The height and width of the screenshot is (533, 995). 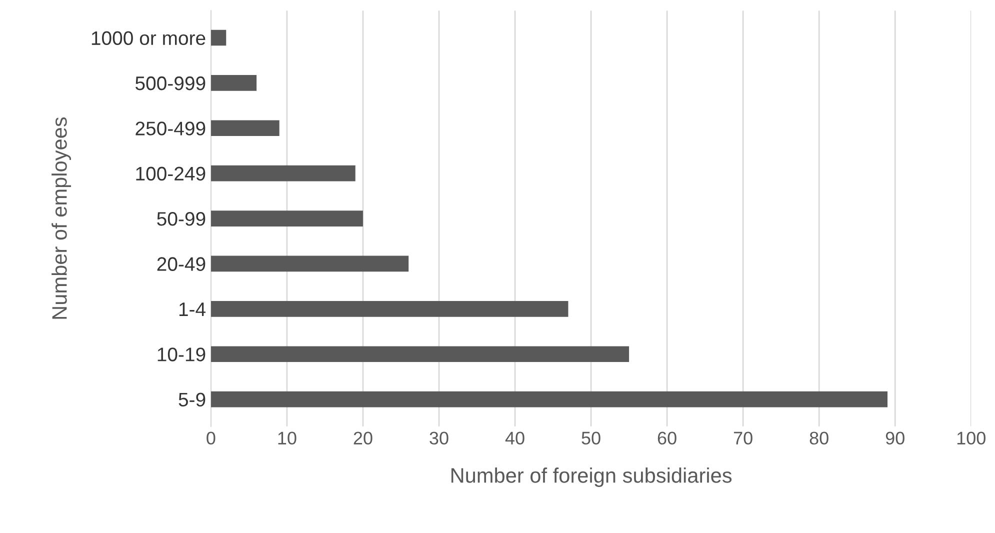 What do you see at coordinates (819, 438) in the screenshot?
I see `x-tick-label: 80` at bounding box center [819, 438].